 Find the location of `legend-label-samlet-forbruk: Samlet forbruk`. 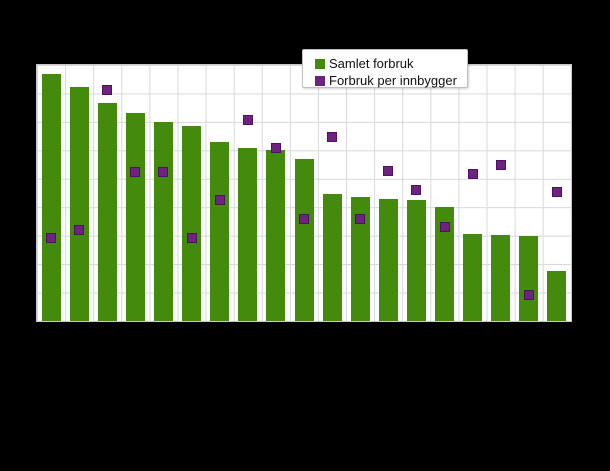

legend-label-samlet-forbruk: Samlet forbruk is located at coordinates (371, 63).